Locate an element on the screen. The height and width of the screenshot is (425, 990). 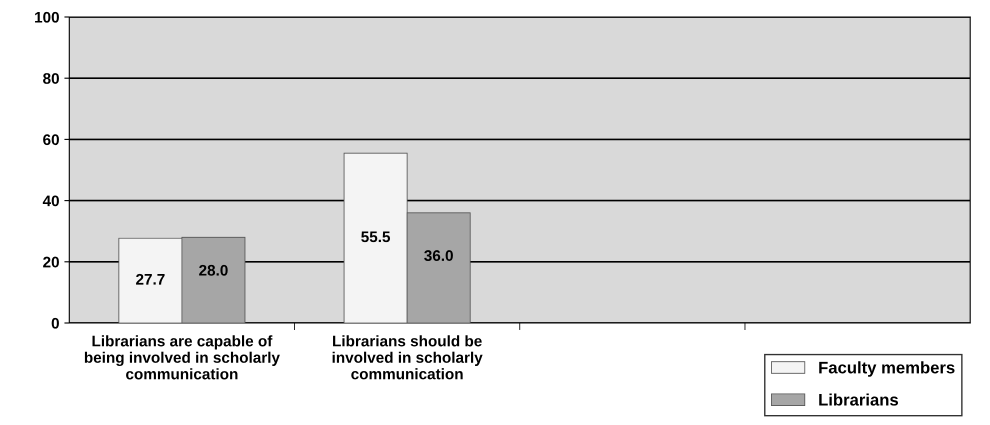
data-label: 36.0 is located at coordinates (438, 256).